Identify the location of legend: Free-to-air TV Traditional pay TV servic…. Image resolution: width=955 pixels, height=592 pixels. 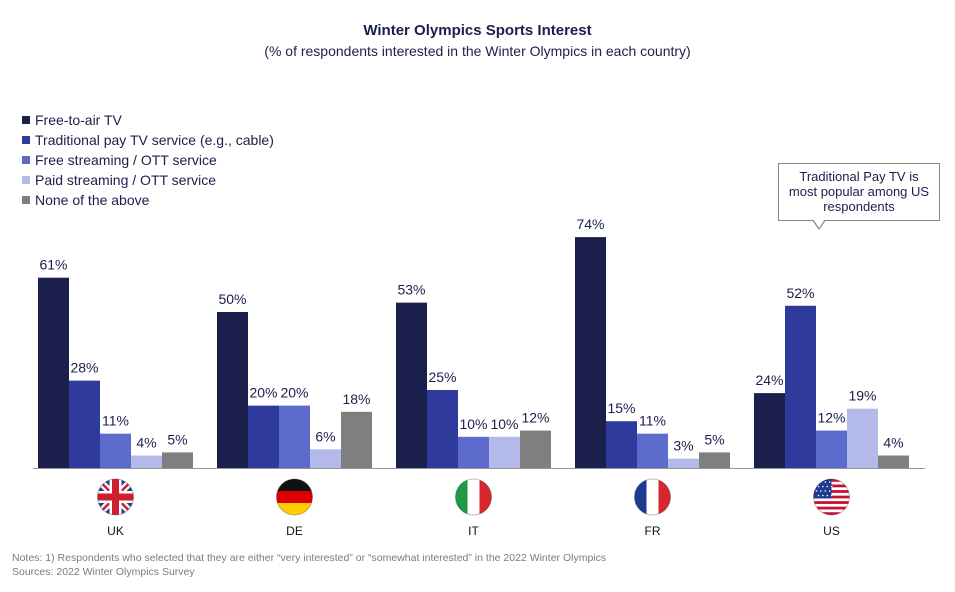
(148, 160).